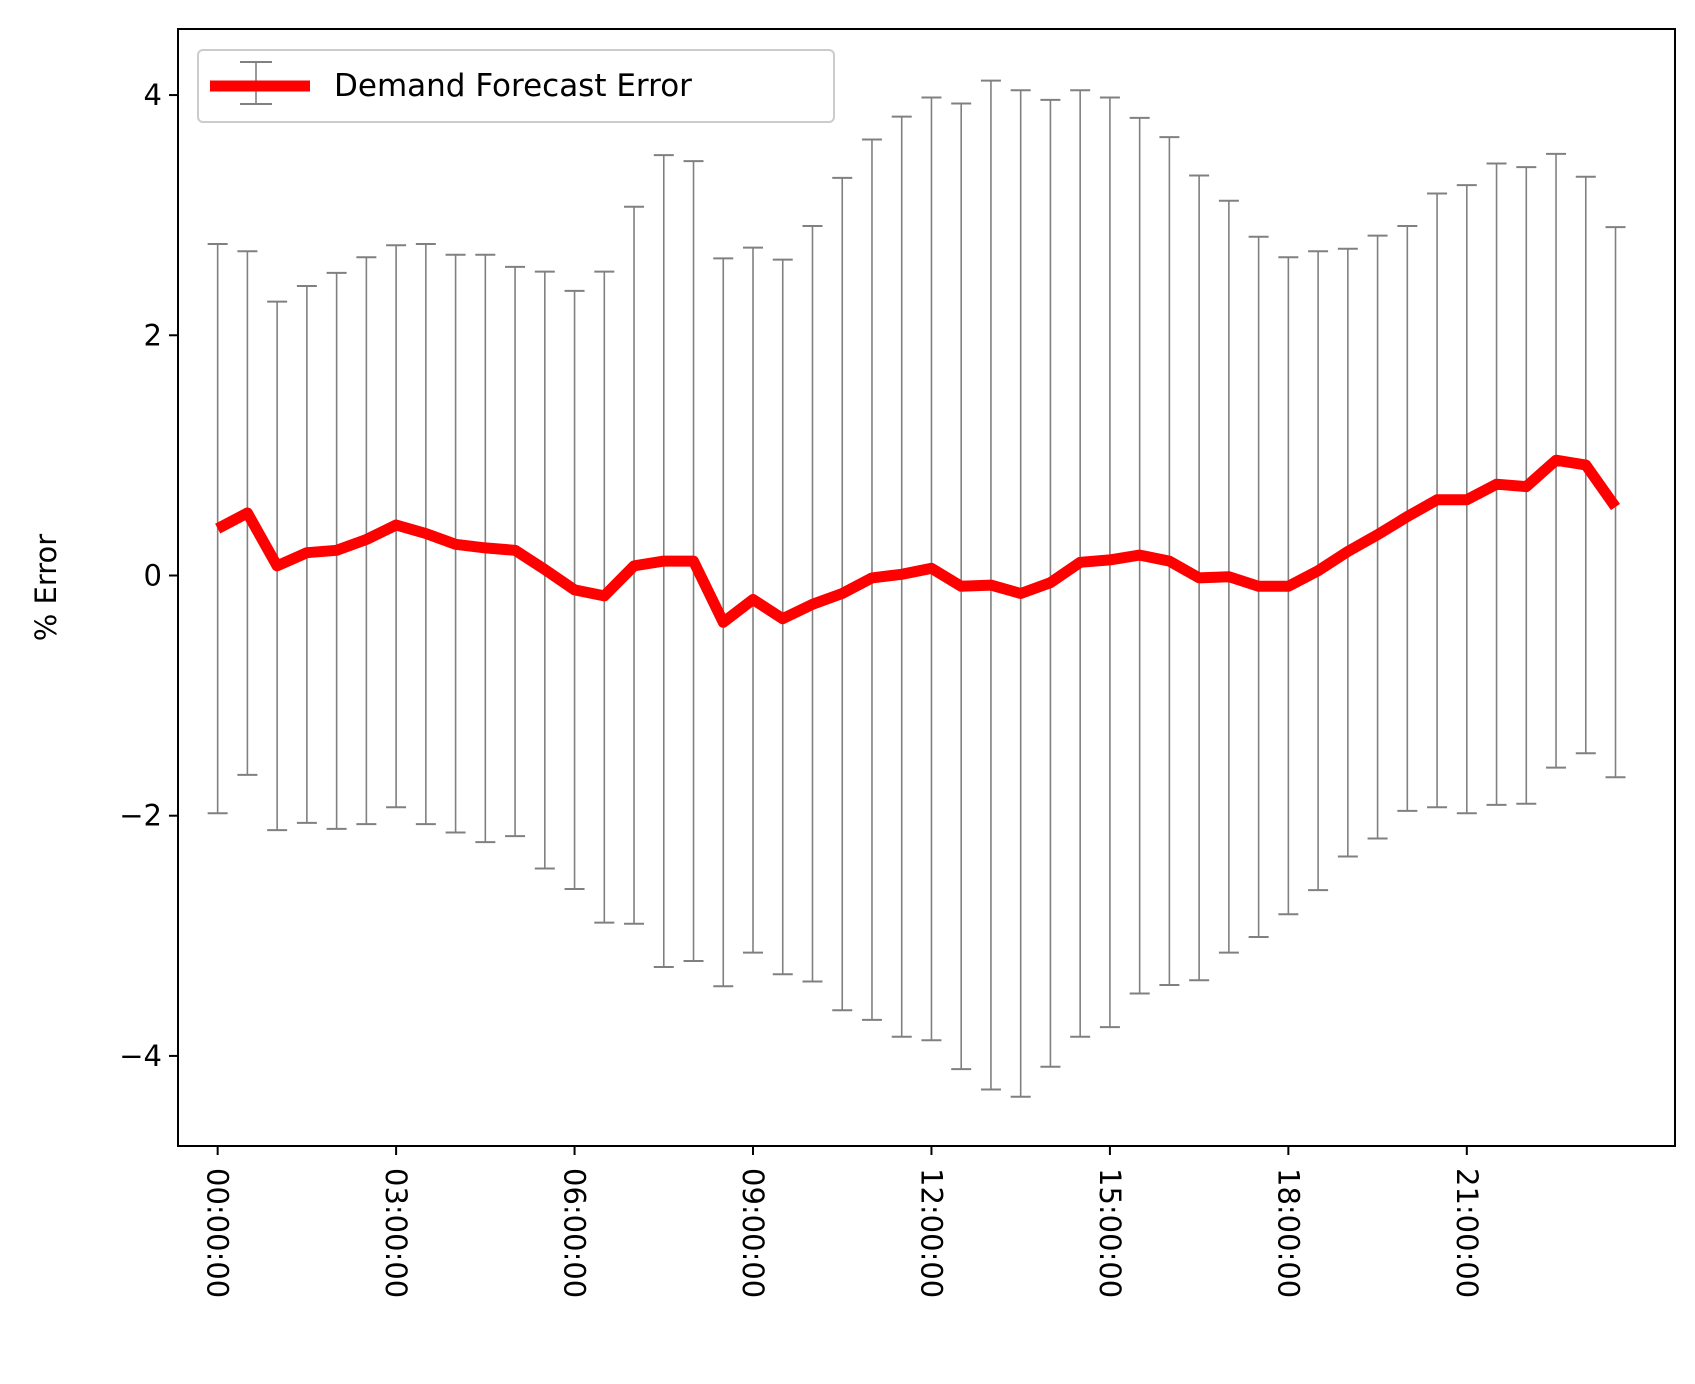 This screenshot has width=1695, height=1384. I want to click on legend-handle, so click(260, 83).